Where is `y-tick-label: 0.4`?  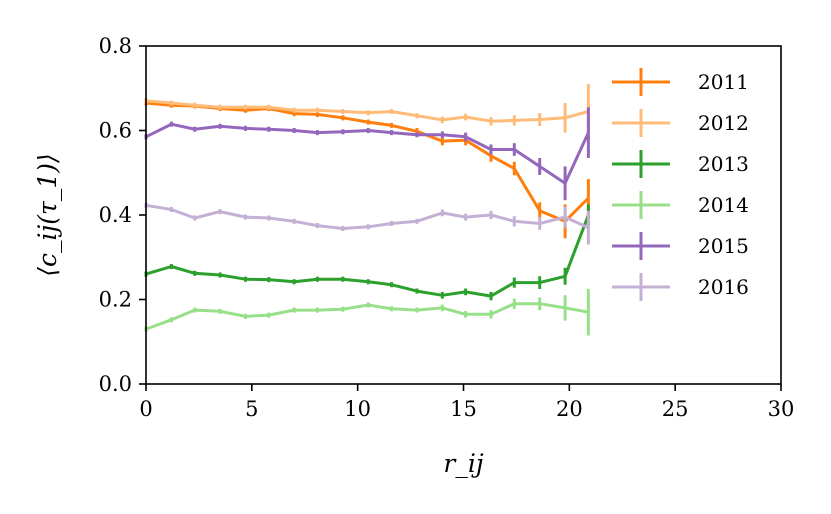 y-tick-label: 0.4 is located at coordinates (115, 215).